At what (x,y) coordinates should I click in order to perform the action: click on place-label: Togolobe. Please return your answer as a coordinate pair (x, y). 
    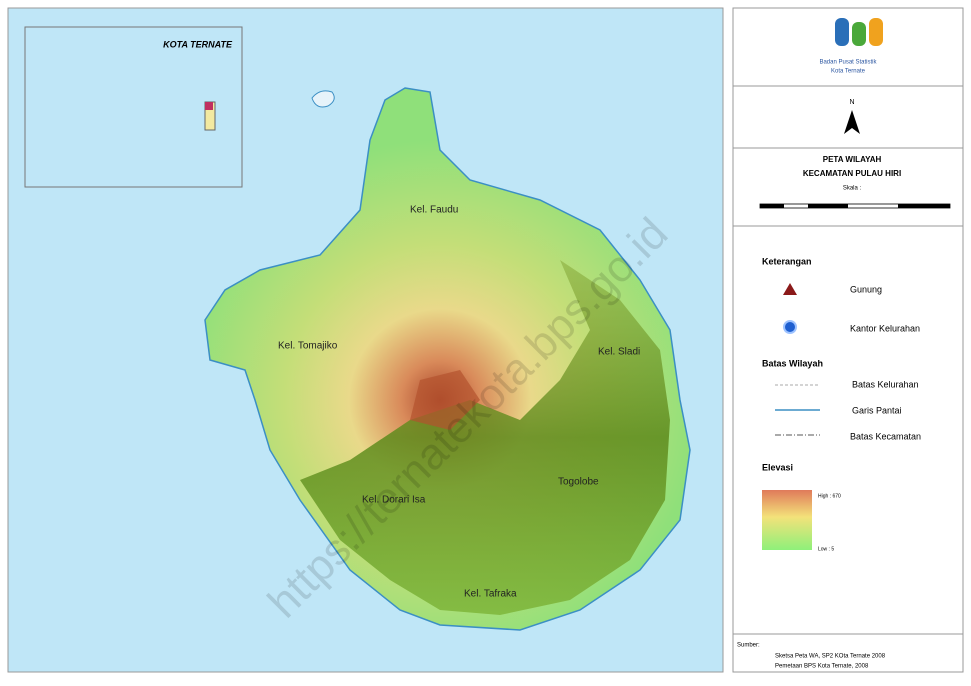
    Looking at the image, I should click on (578, 482).